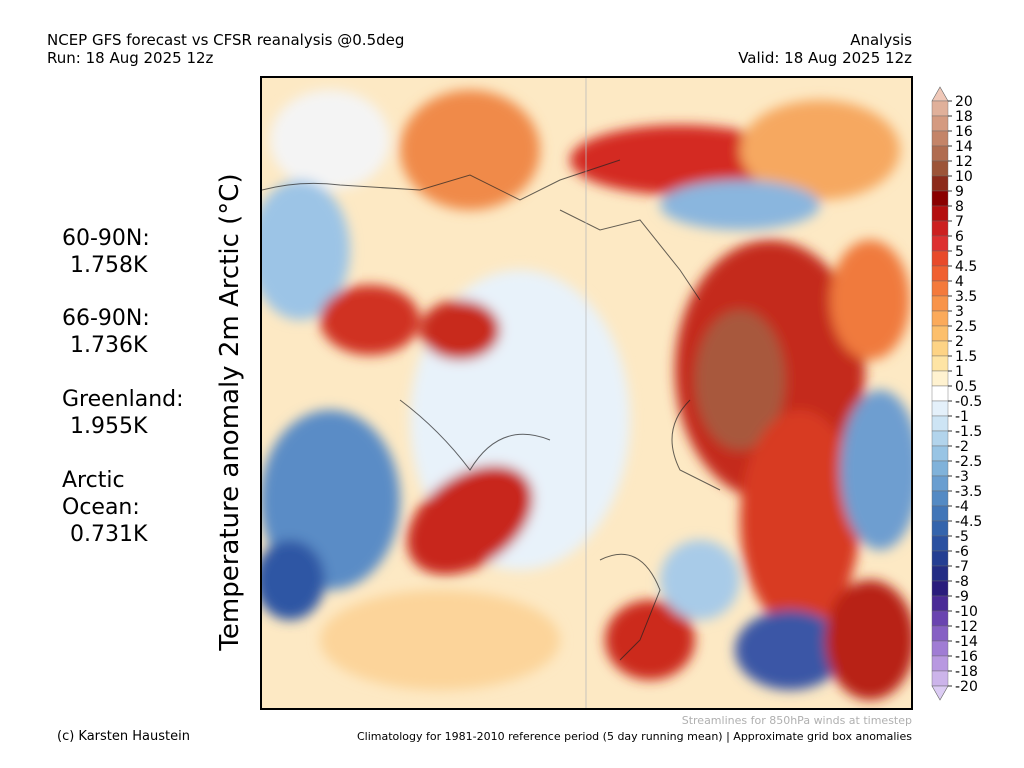  I want to click on colorbar-label: -2.5, so click(968, 462).